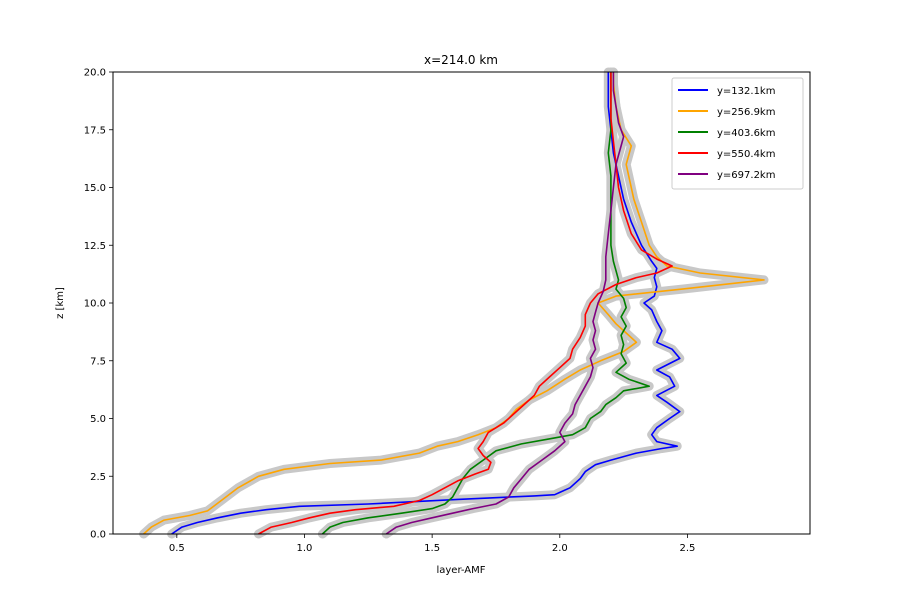 The height and width of the screenshot is (600, 900). What do you see at coordinates (98, 361) in the screenshot?
I see `y-tick-label: 7.5` at bounding box center [98, 361].